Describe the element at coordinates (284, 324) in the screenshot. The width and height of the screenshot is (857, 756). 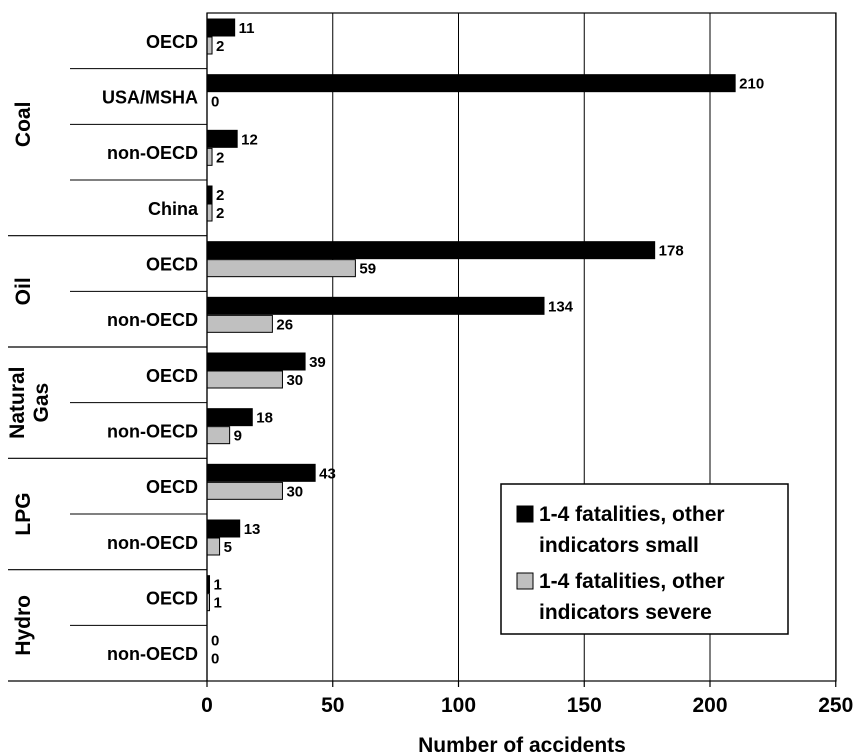
I see `value-label: 26` at that location.